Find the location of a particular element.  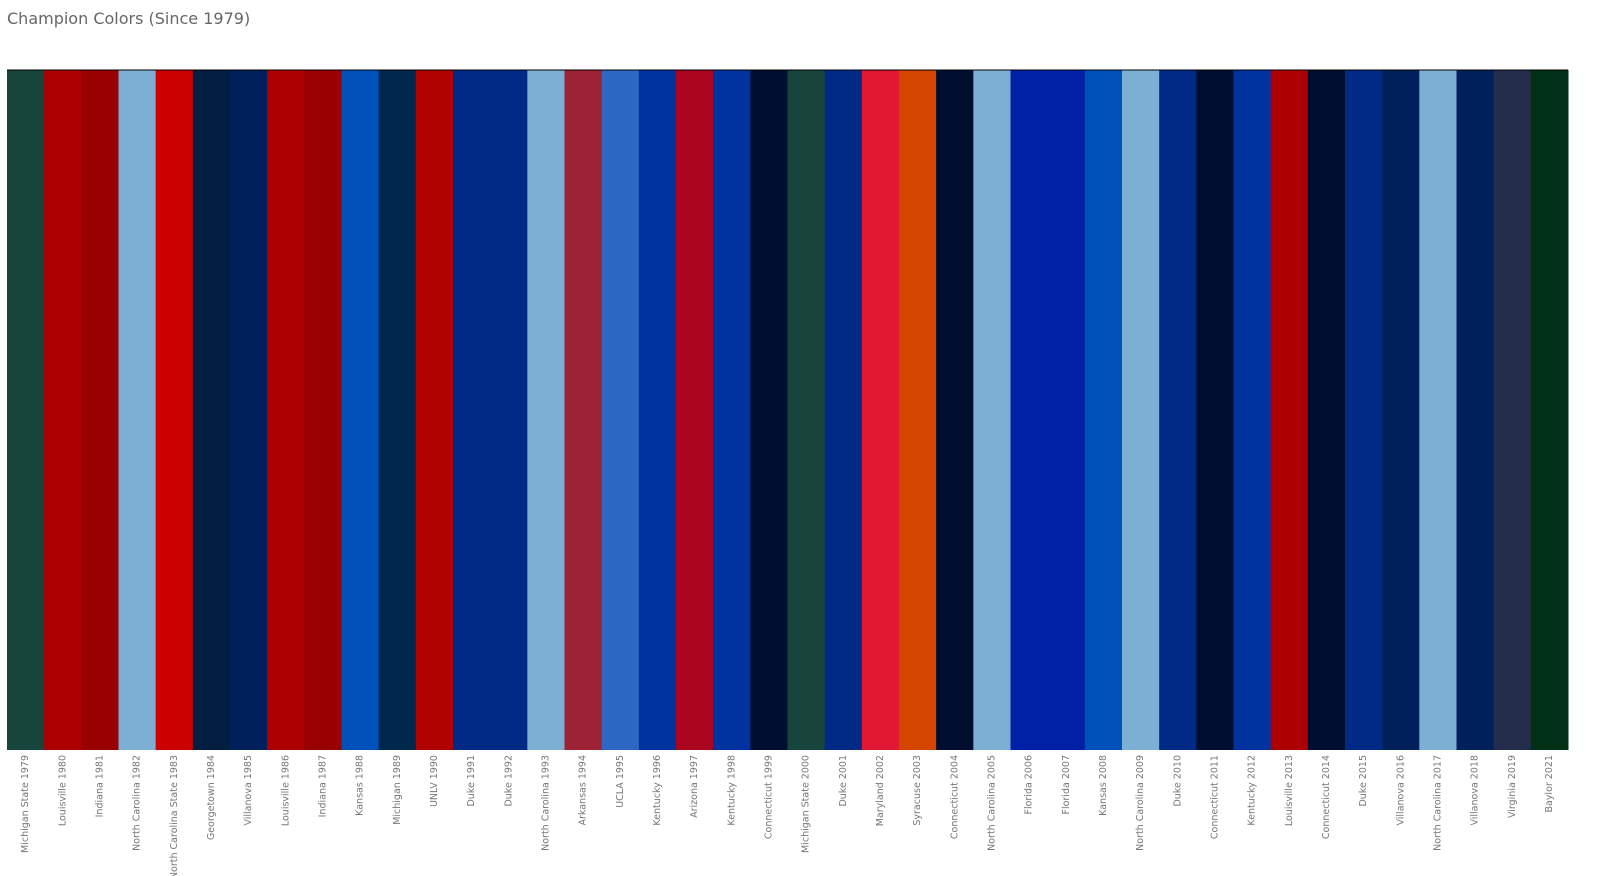

x-tick-label: Florida 2006 is located at coordinates (1029, 785).